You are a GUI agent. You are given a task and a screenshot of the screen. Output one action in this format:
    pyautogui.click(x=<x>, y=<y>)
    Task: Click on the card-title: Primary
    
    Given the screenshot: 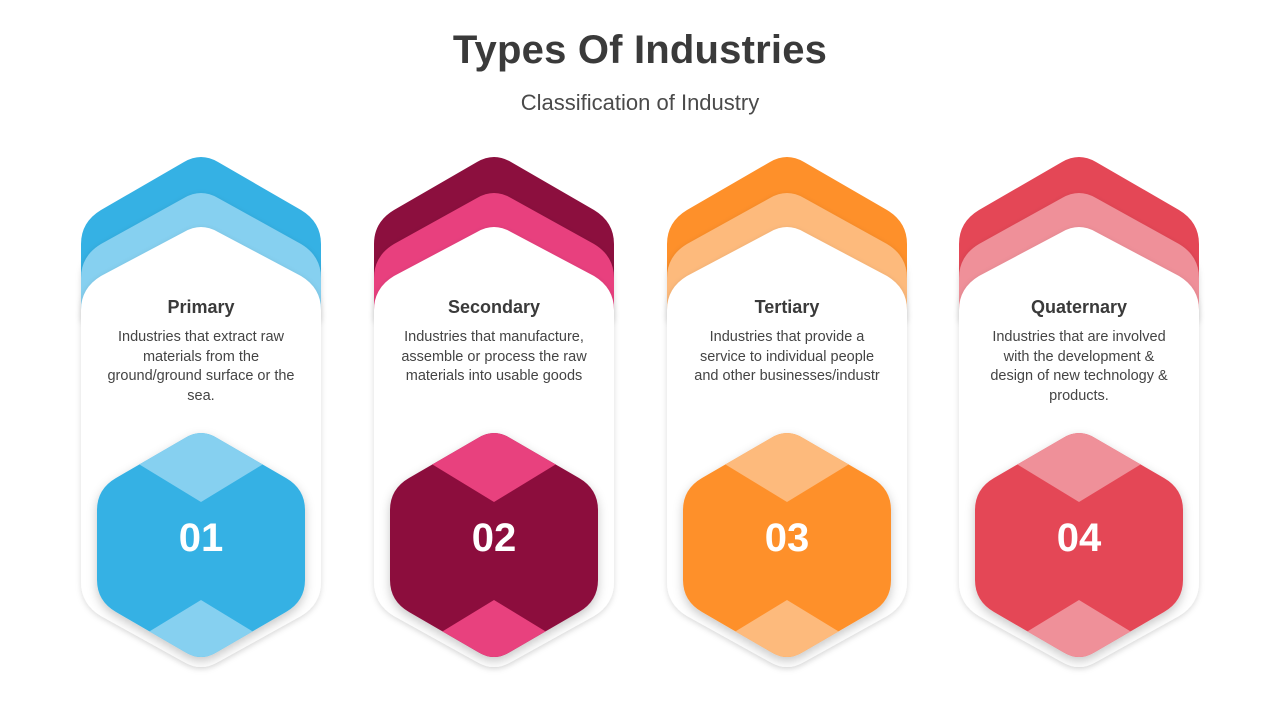 What is the action you would take?
    pyautogui.click(x=201, y=307)
    